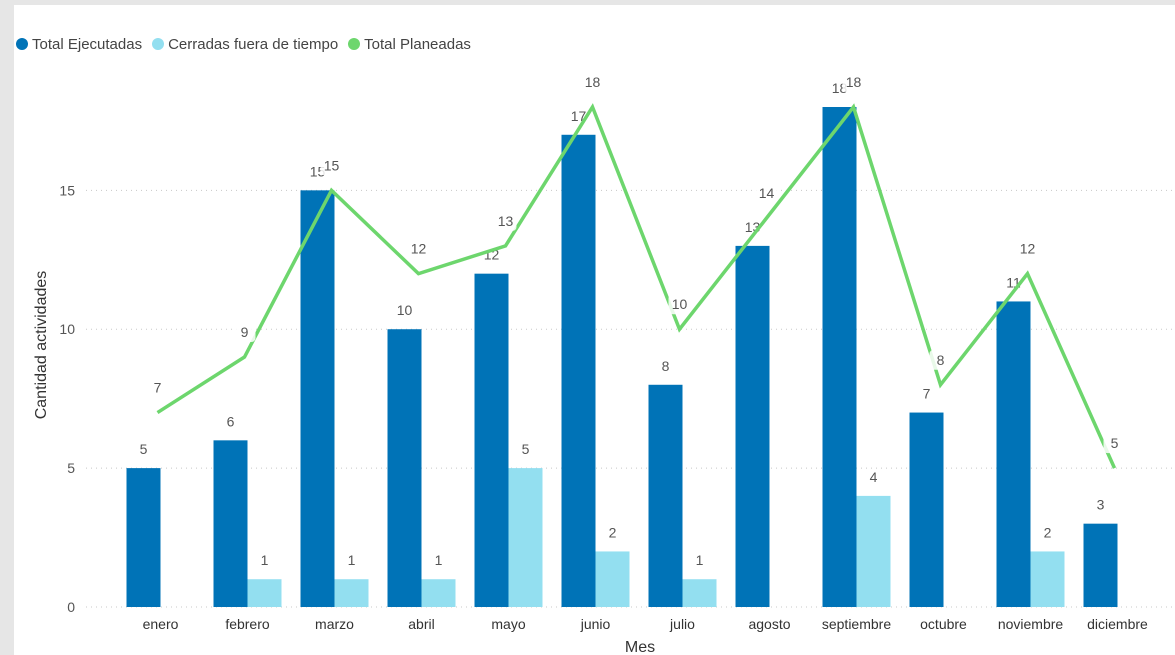 The width and height of the screenshot is (1175, 655). I want to click on y-tick-label-10: 10, so click(67, 329).